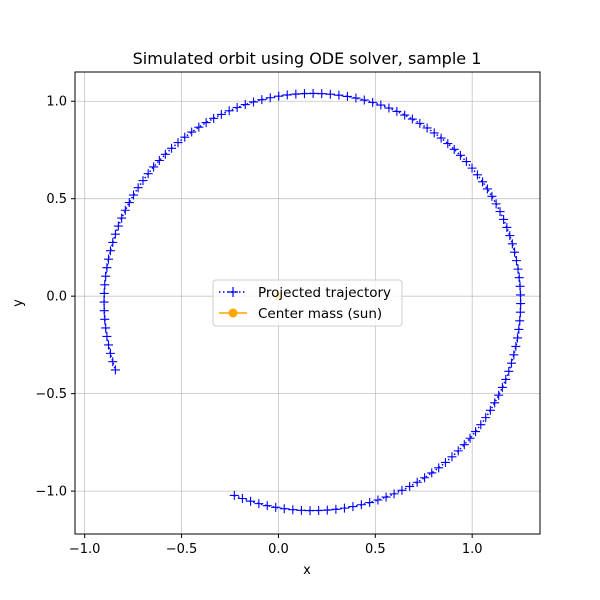 The height and width of the screenshot is (600, 600). I want to click on x-tick-label: 1.0, so click(472, 549).